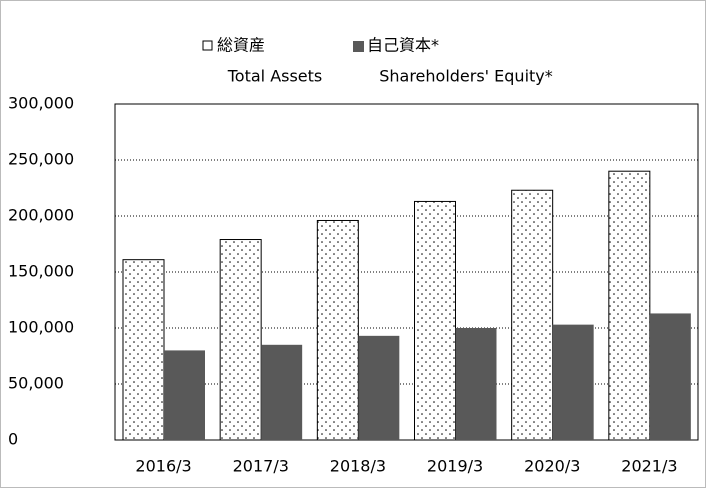  Describe the element at coordinates (275, 76) in the screenshot. I see `legend-label-en: Total Assets` at that location.